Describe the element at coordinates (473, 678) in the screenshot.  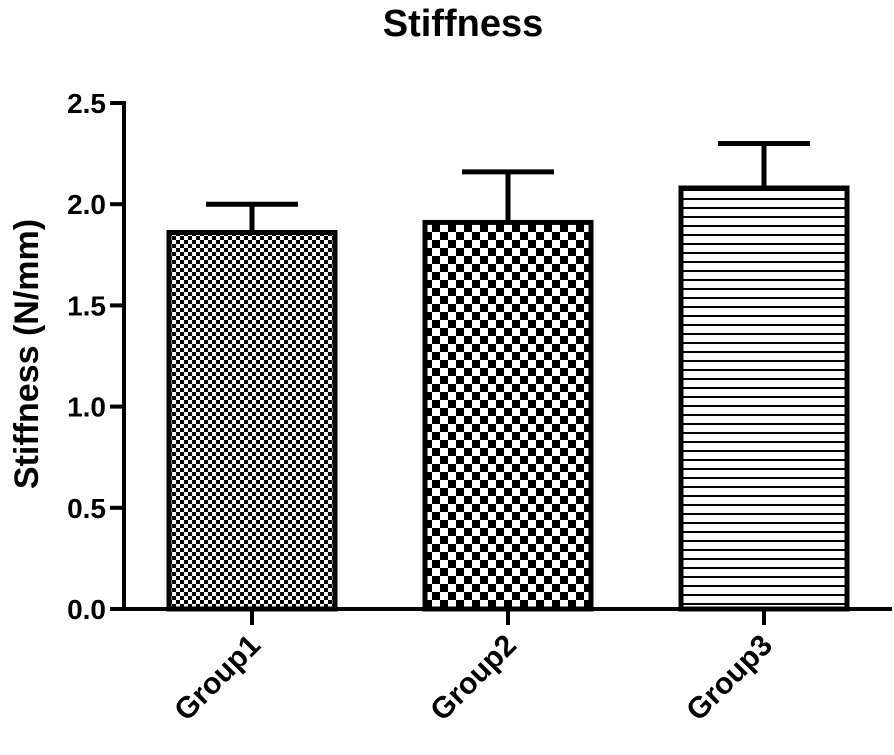
I see `x-tick-label: Group2` at that location.